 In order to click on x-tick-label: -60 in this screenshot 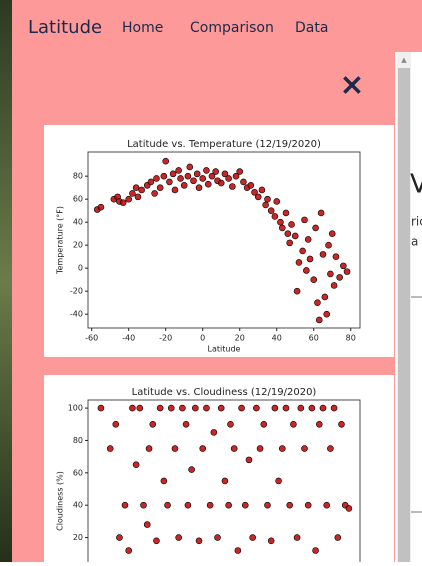, I will do `click(91, 338)`.